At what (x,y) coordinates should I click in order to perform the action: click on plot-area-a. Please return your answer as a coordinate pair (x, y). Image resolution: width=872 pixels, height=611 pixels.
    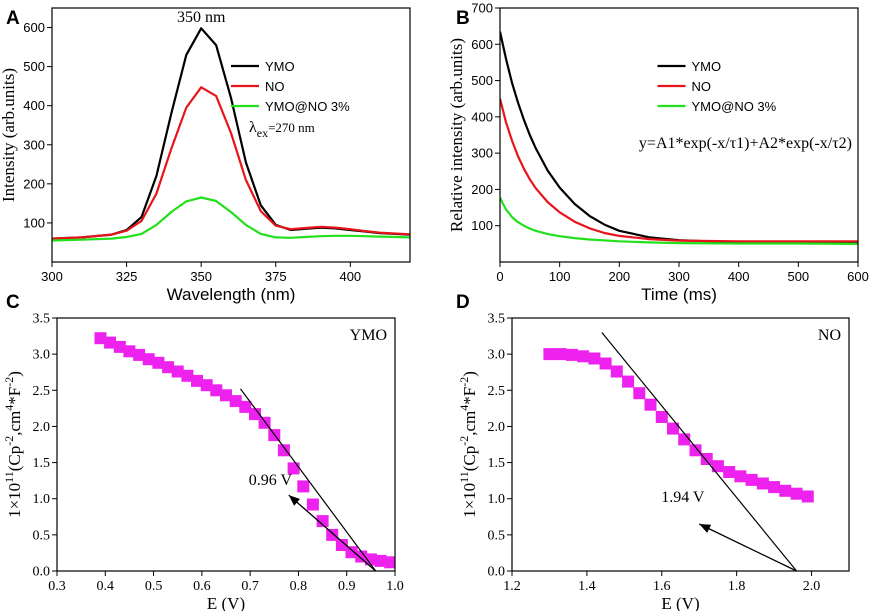
    Looking at the image, I should click on (231, 134).